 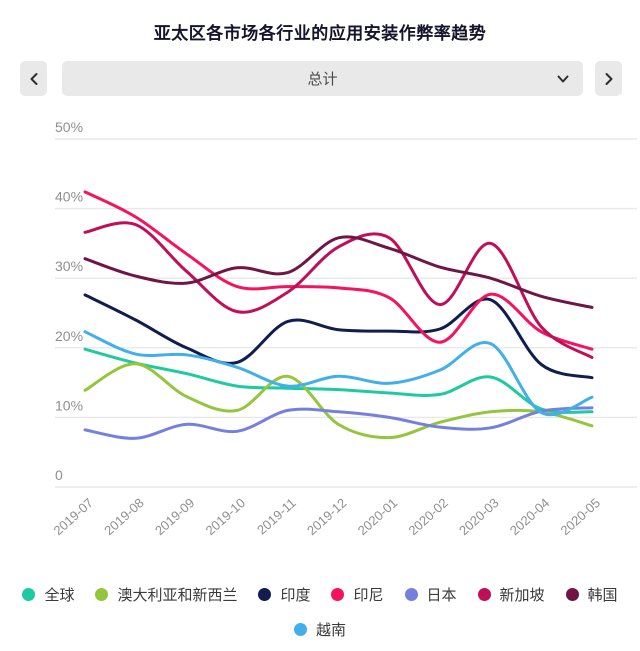 I want to click on x-axis-tick-label: 2020-04, so click(x=529, y=516).